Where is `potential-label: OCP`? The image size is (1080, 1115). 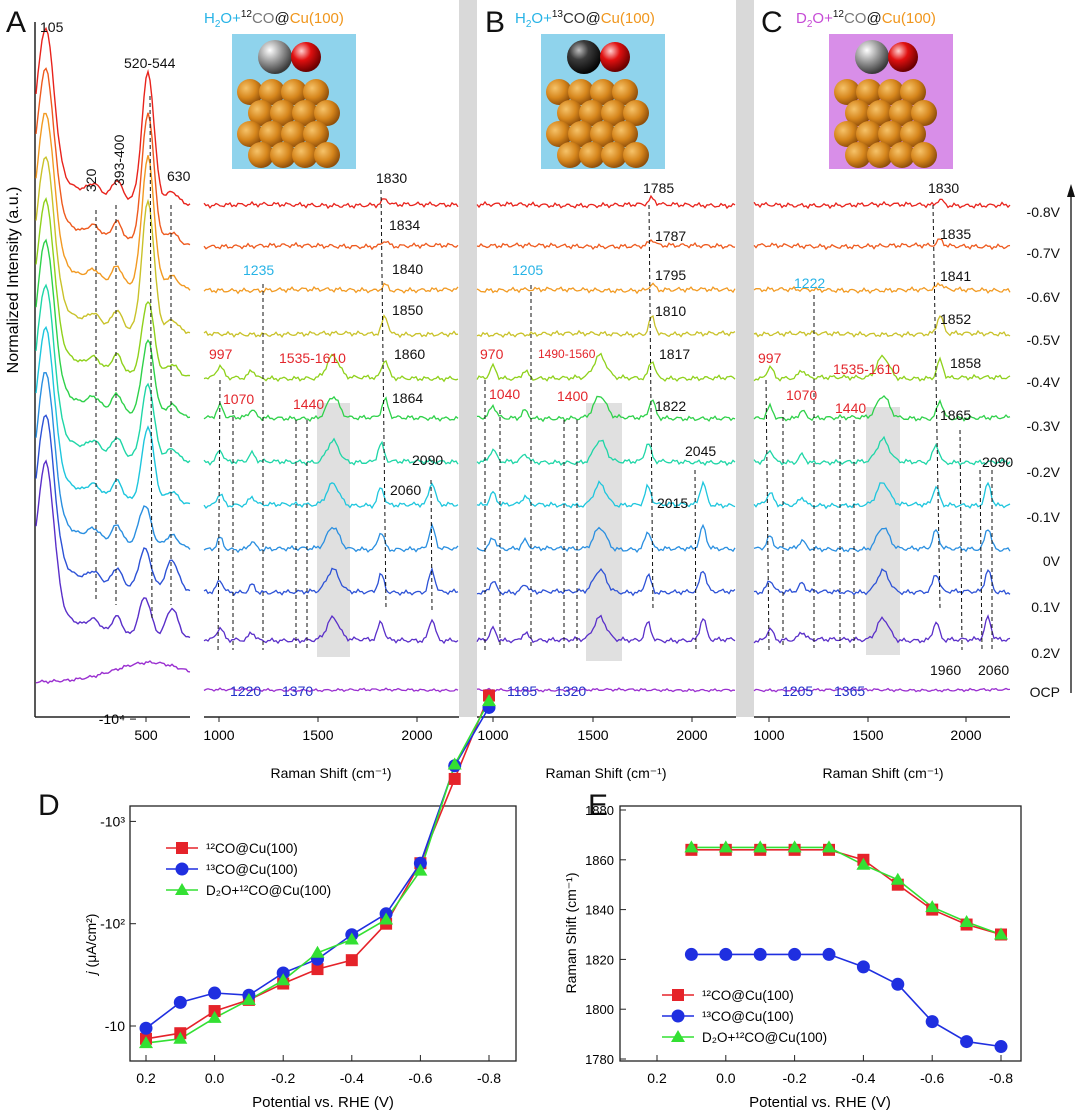
potential-label: OCP is located at coordinates (1045, 692).